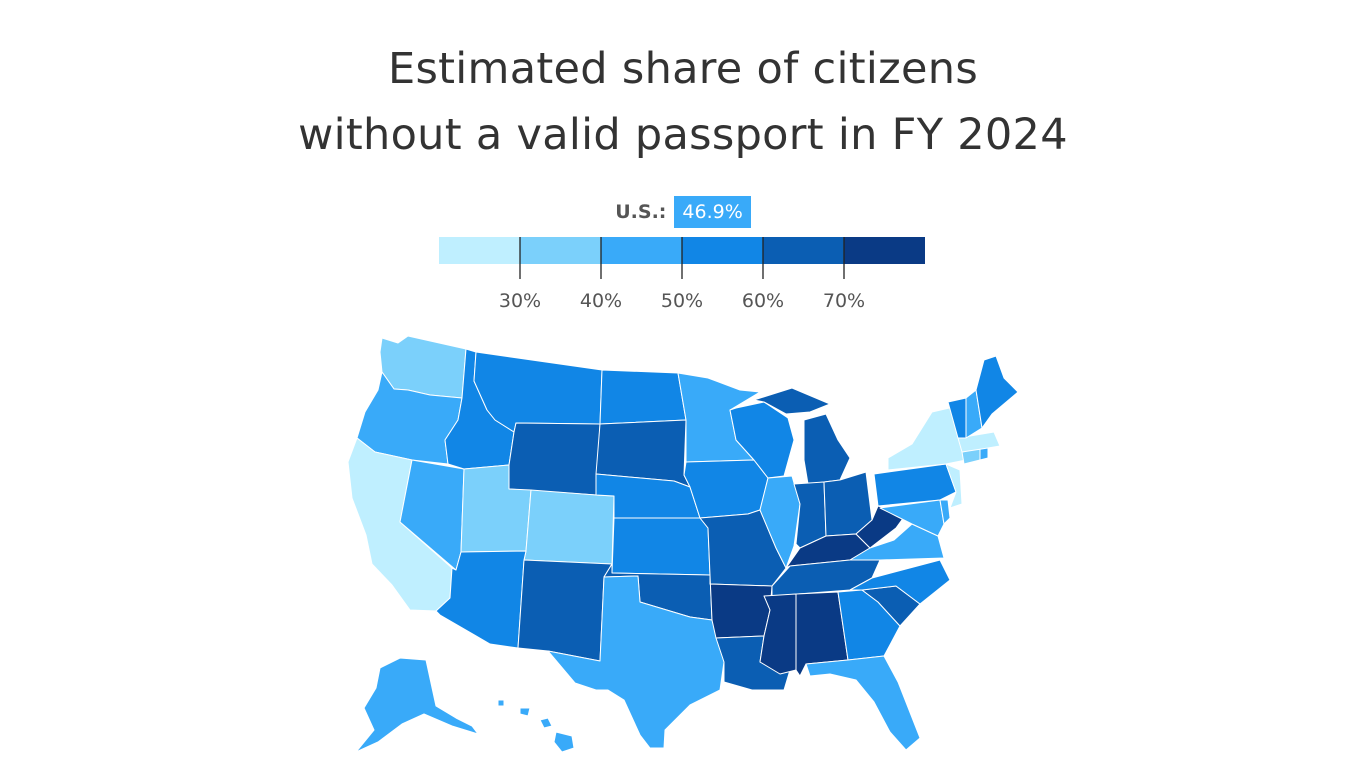 The image size is (1366, 768). I want to click on title-line-1: Estimated share of citizens, so click(683, 69).